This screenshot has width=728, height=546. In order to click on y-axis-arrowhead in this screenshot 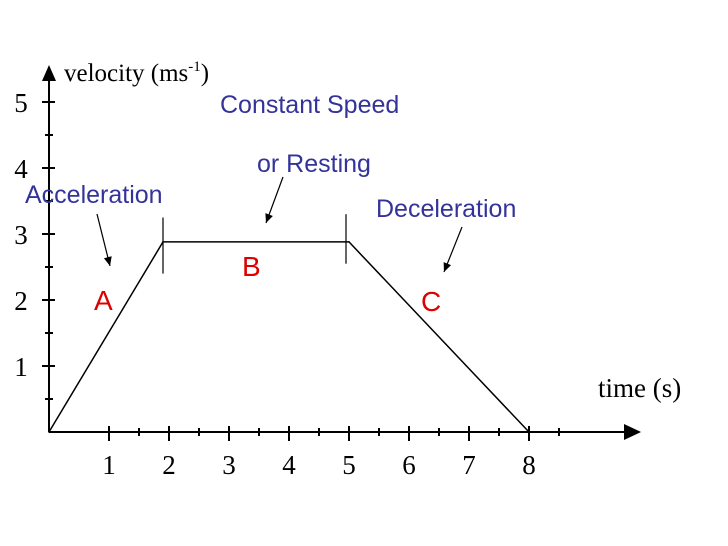, I will do `click(49, 73)`.